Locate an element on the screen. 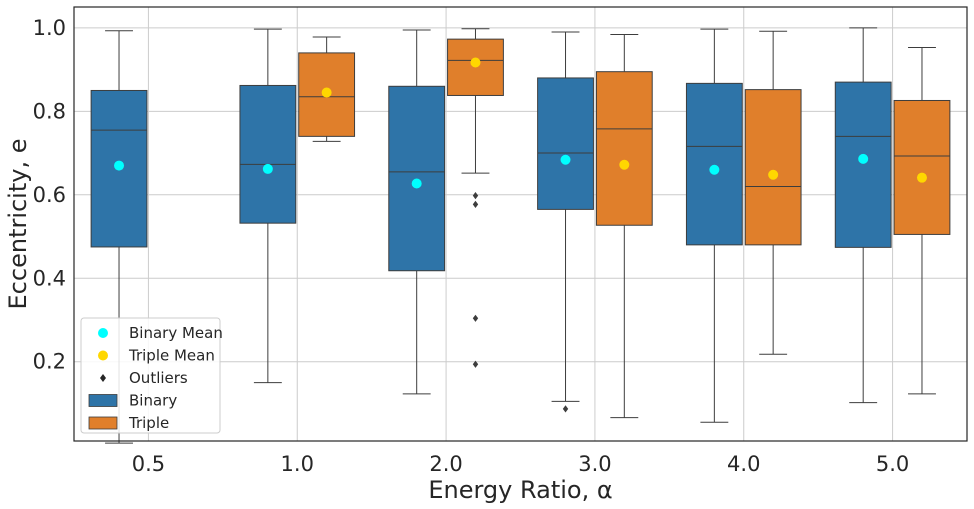  legend-label: Triple is located at coordinates (148, 423).